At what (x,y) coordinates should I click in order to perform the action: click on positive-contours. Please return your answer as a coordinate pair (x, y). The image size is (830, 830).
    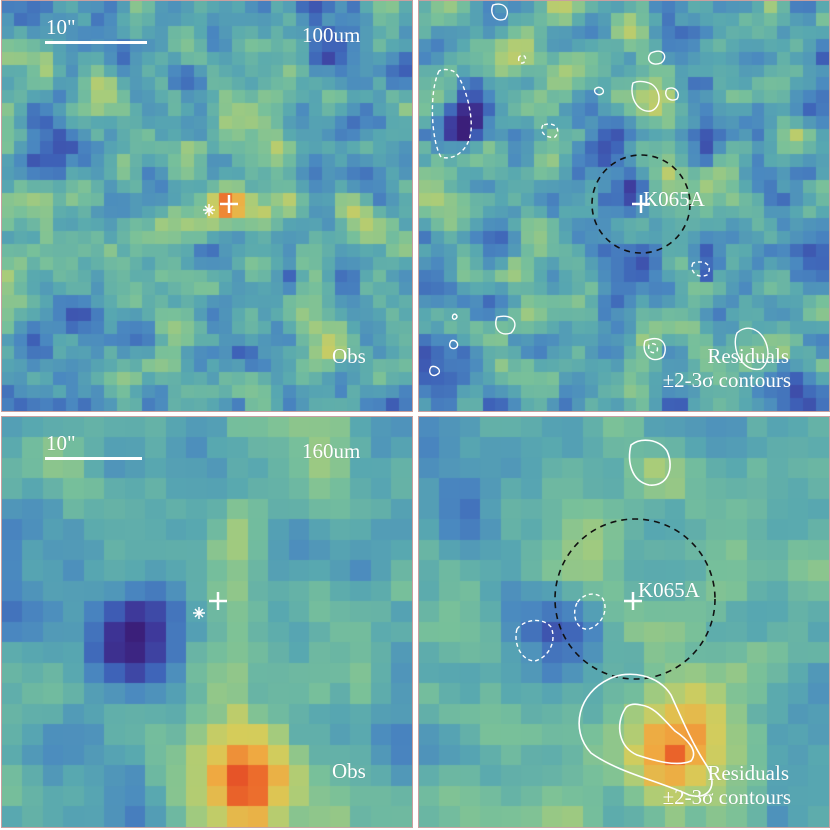
    Looking at the image, I should click on (645, 618).